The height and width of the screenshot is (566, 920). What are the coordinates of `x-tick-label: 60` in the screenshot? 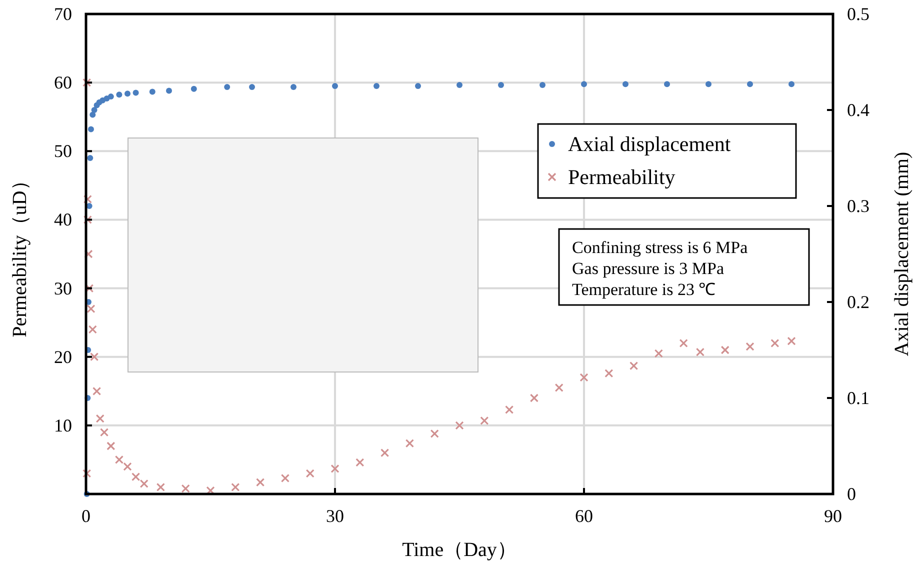 It's located at (584, 516).